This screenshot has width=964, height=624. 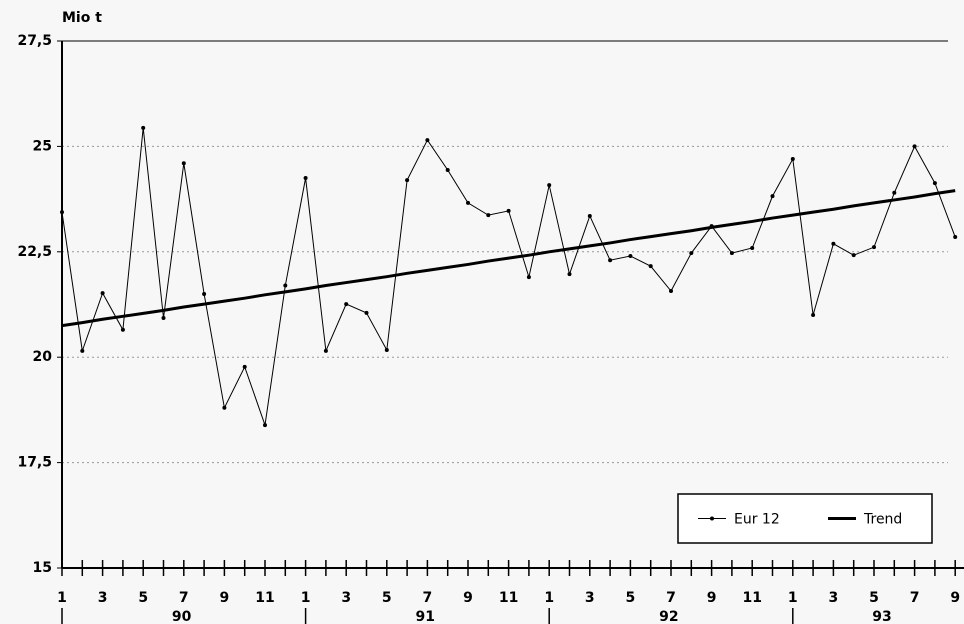 What do you see at coordinates (43, 357) in the screenshot?
I see `y-tick-label: 20` at bounding box center [43, 357].